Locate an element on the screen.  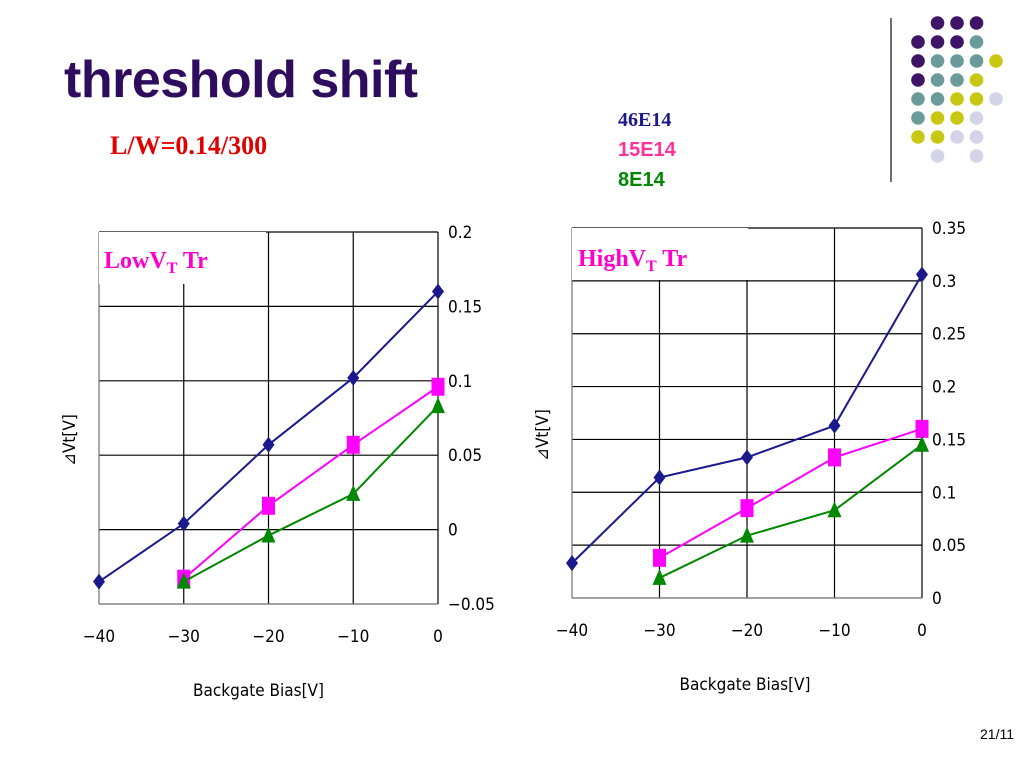
legend-item-15e14: 15E14 is located at coordinates (647, 150).